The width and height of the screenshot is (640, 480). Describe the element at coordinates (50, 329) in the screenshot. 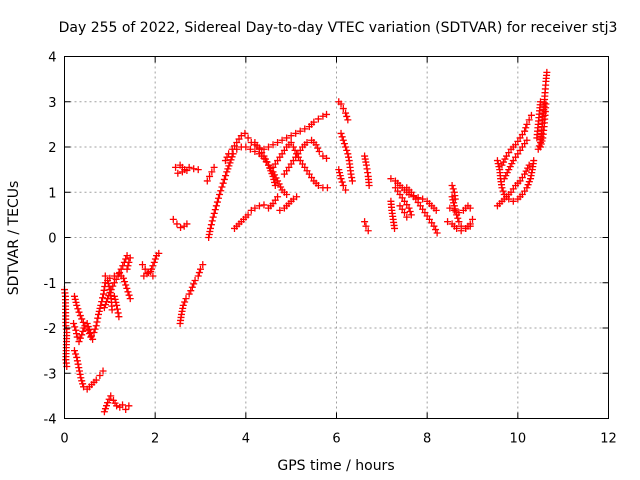

I see `y-tick-label: -2` at that location.